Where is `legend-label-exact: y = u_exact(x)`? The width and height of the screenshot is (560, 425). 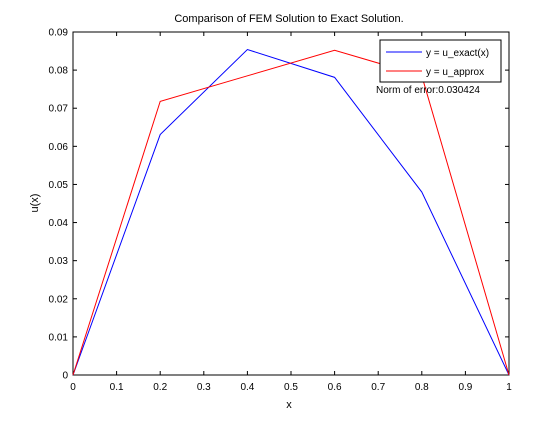
legend-label-exact: y = u_exact(x) is located at coordinates (457, 53).